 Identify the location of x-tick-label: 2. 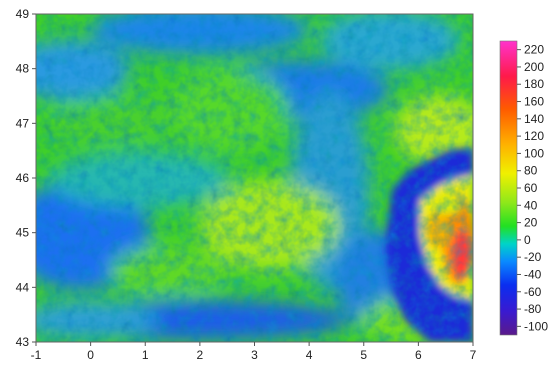
(200, 355).